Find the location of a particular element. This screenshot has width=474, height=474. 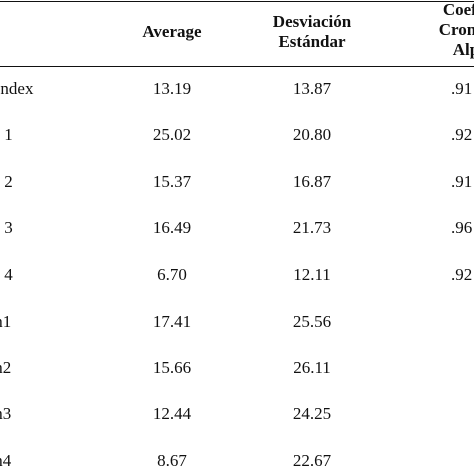

table-row: uation Index 13.19 13.87 .91 is located at coordinates (237, 89).